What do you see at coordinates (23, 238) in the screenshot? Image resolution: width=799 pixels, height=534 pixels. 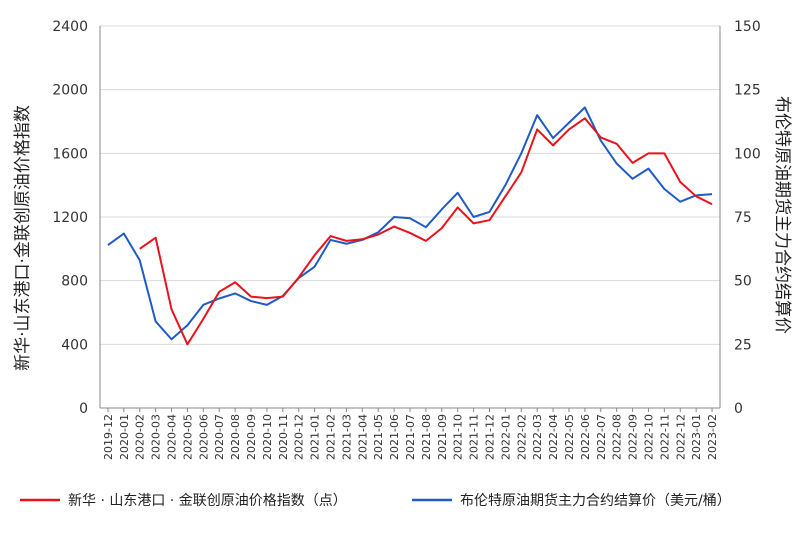 I see `left-axis-label: 新华·山东港口·金联创原油价格指数` at bounding box center [23, 238].